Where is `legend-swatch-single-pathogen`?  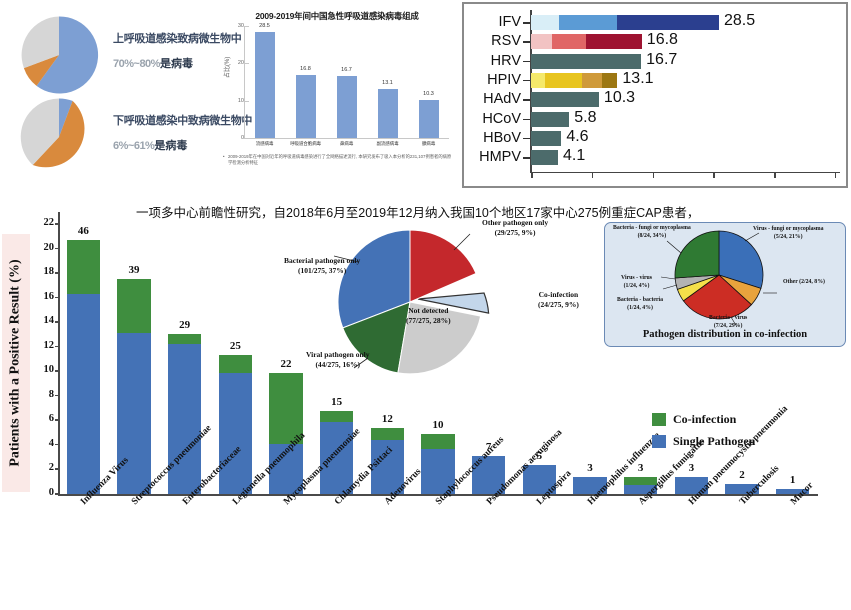
legend-swatch-single-pathogen is located at coordinates (659, 441).